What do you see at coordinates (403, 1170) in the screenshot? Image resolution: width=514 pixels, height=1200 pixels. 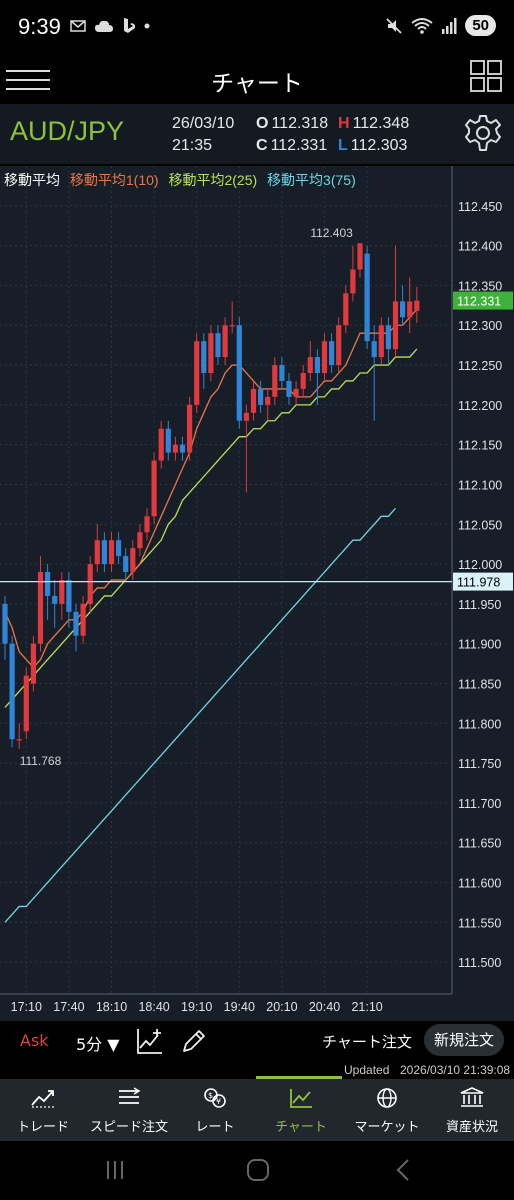 I see `back-icon` at bounding box center [403, 1170].